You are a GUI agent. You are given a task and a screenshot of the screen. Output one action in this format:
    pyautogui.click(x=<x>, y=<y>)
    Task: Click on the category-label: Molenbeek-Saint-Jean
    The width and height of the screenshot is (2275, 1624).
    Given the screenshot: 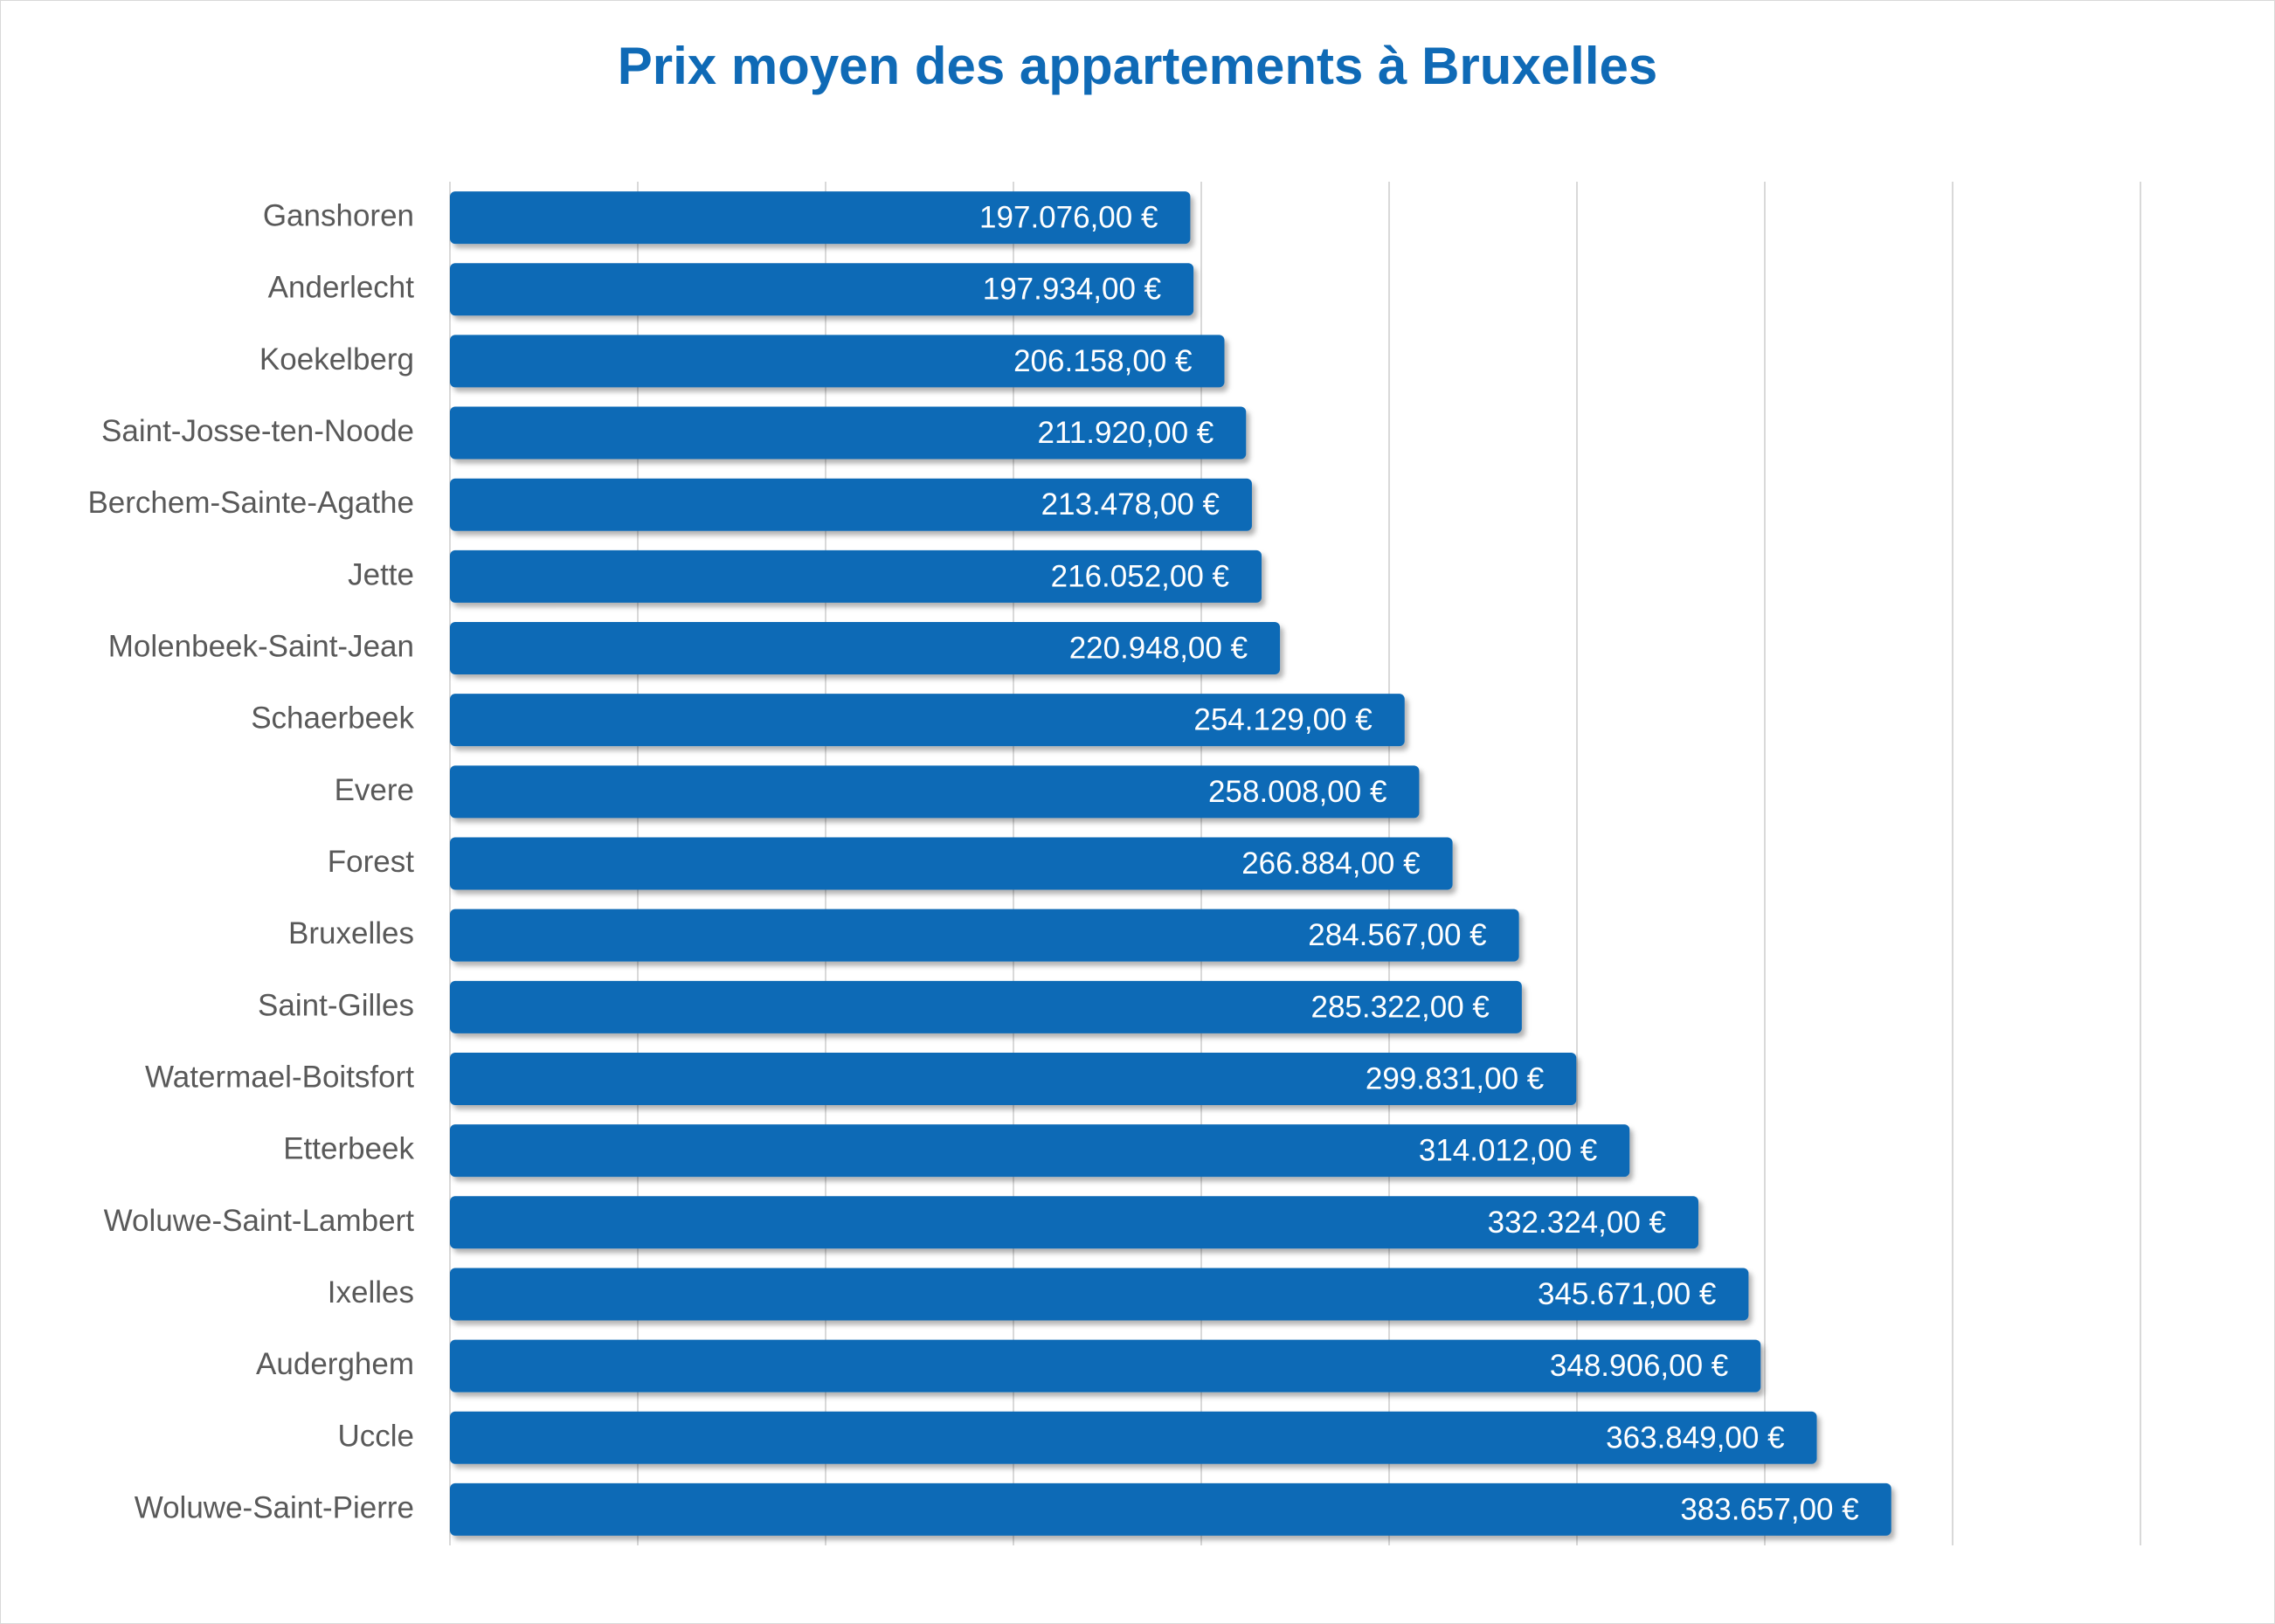 What is the action you would take?
    pyautogui.click(x=261, y=647)
    